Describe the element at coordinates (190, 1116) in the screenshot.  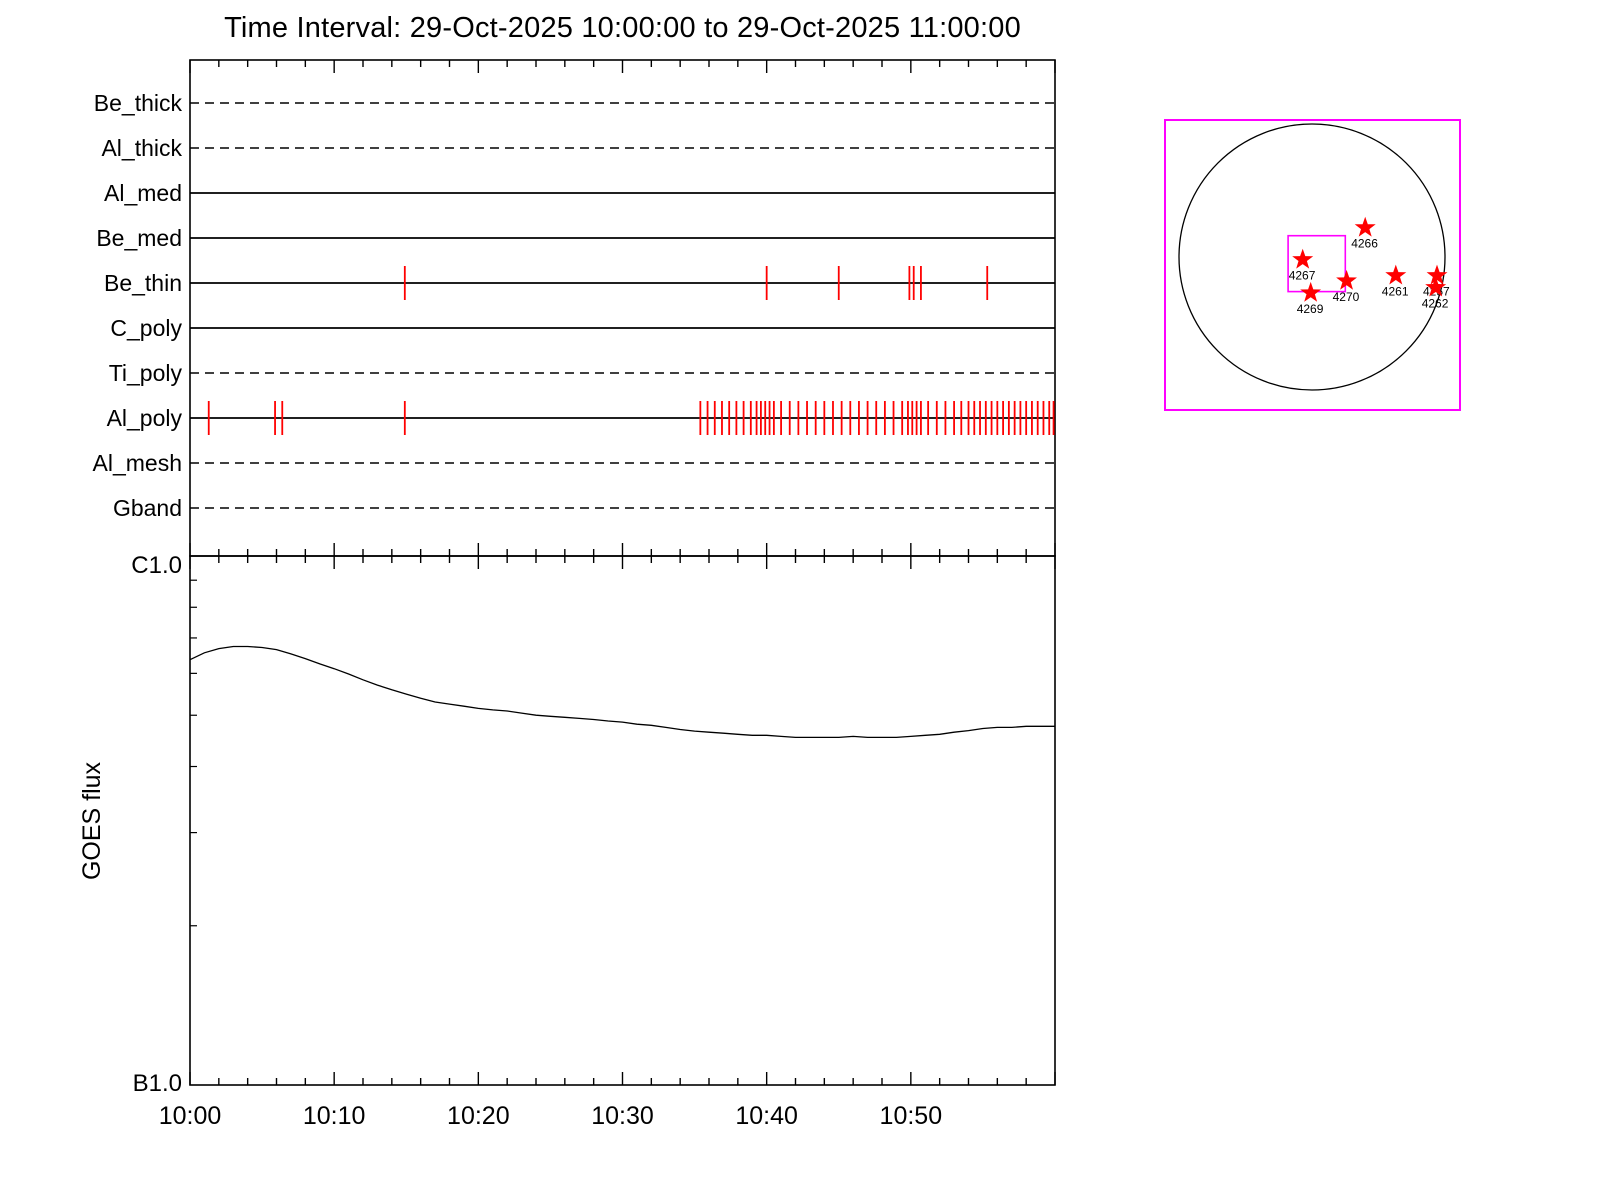
I see `x-tick-label: 10:00` at that location.